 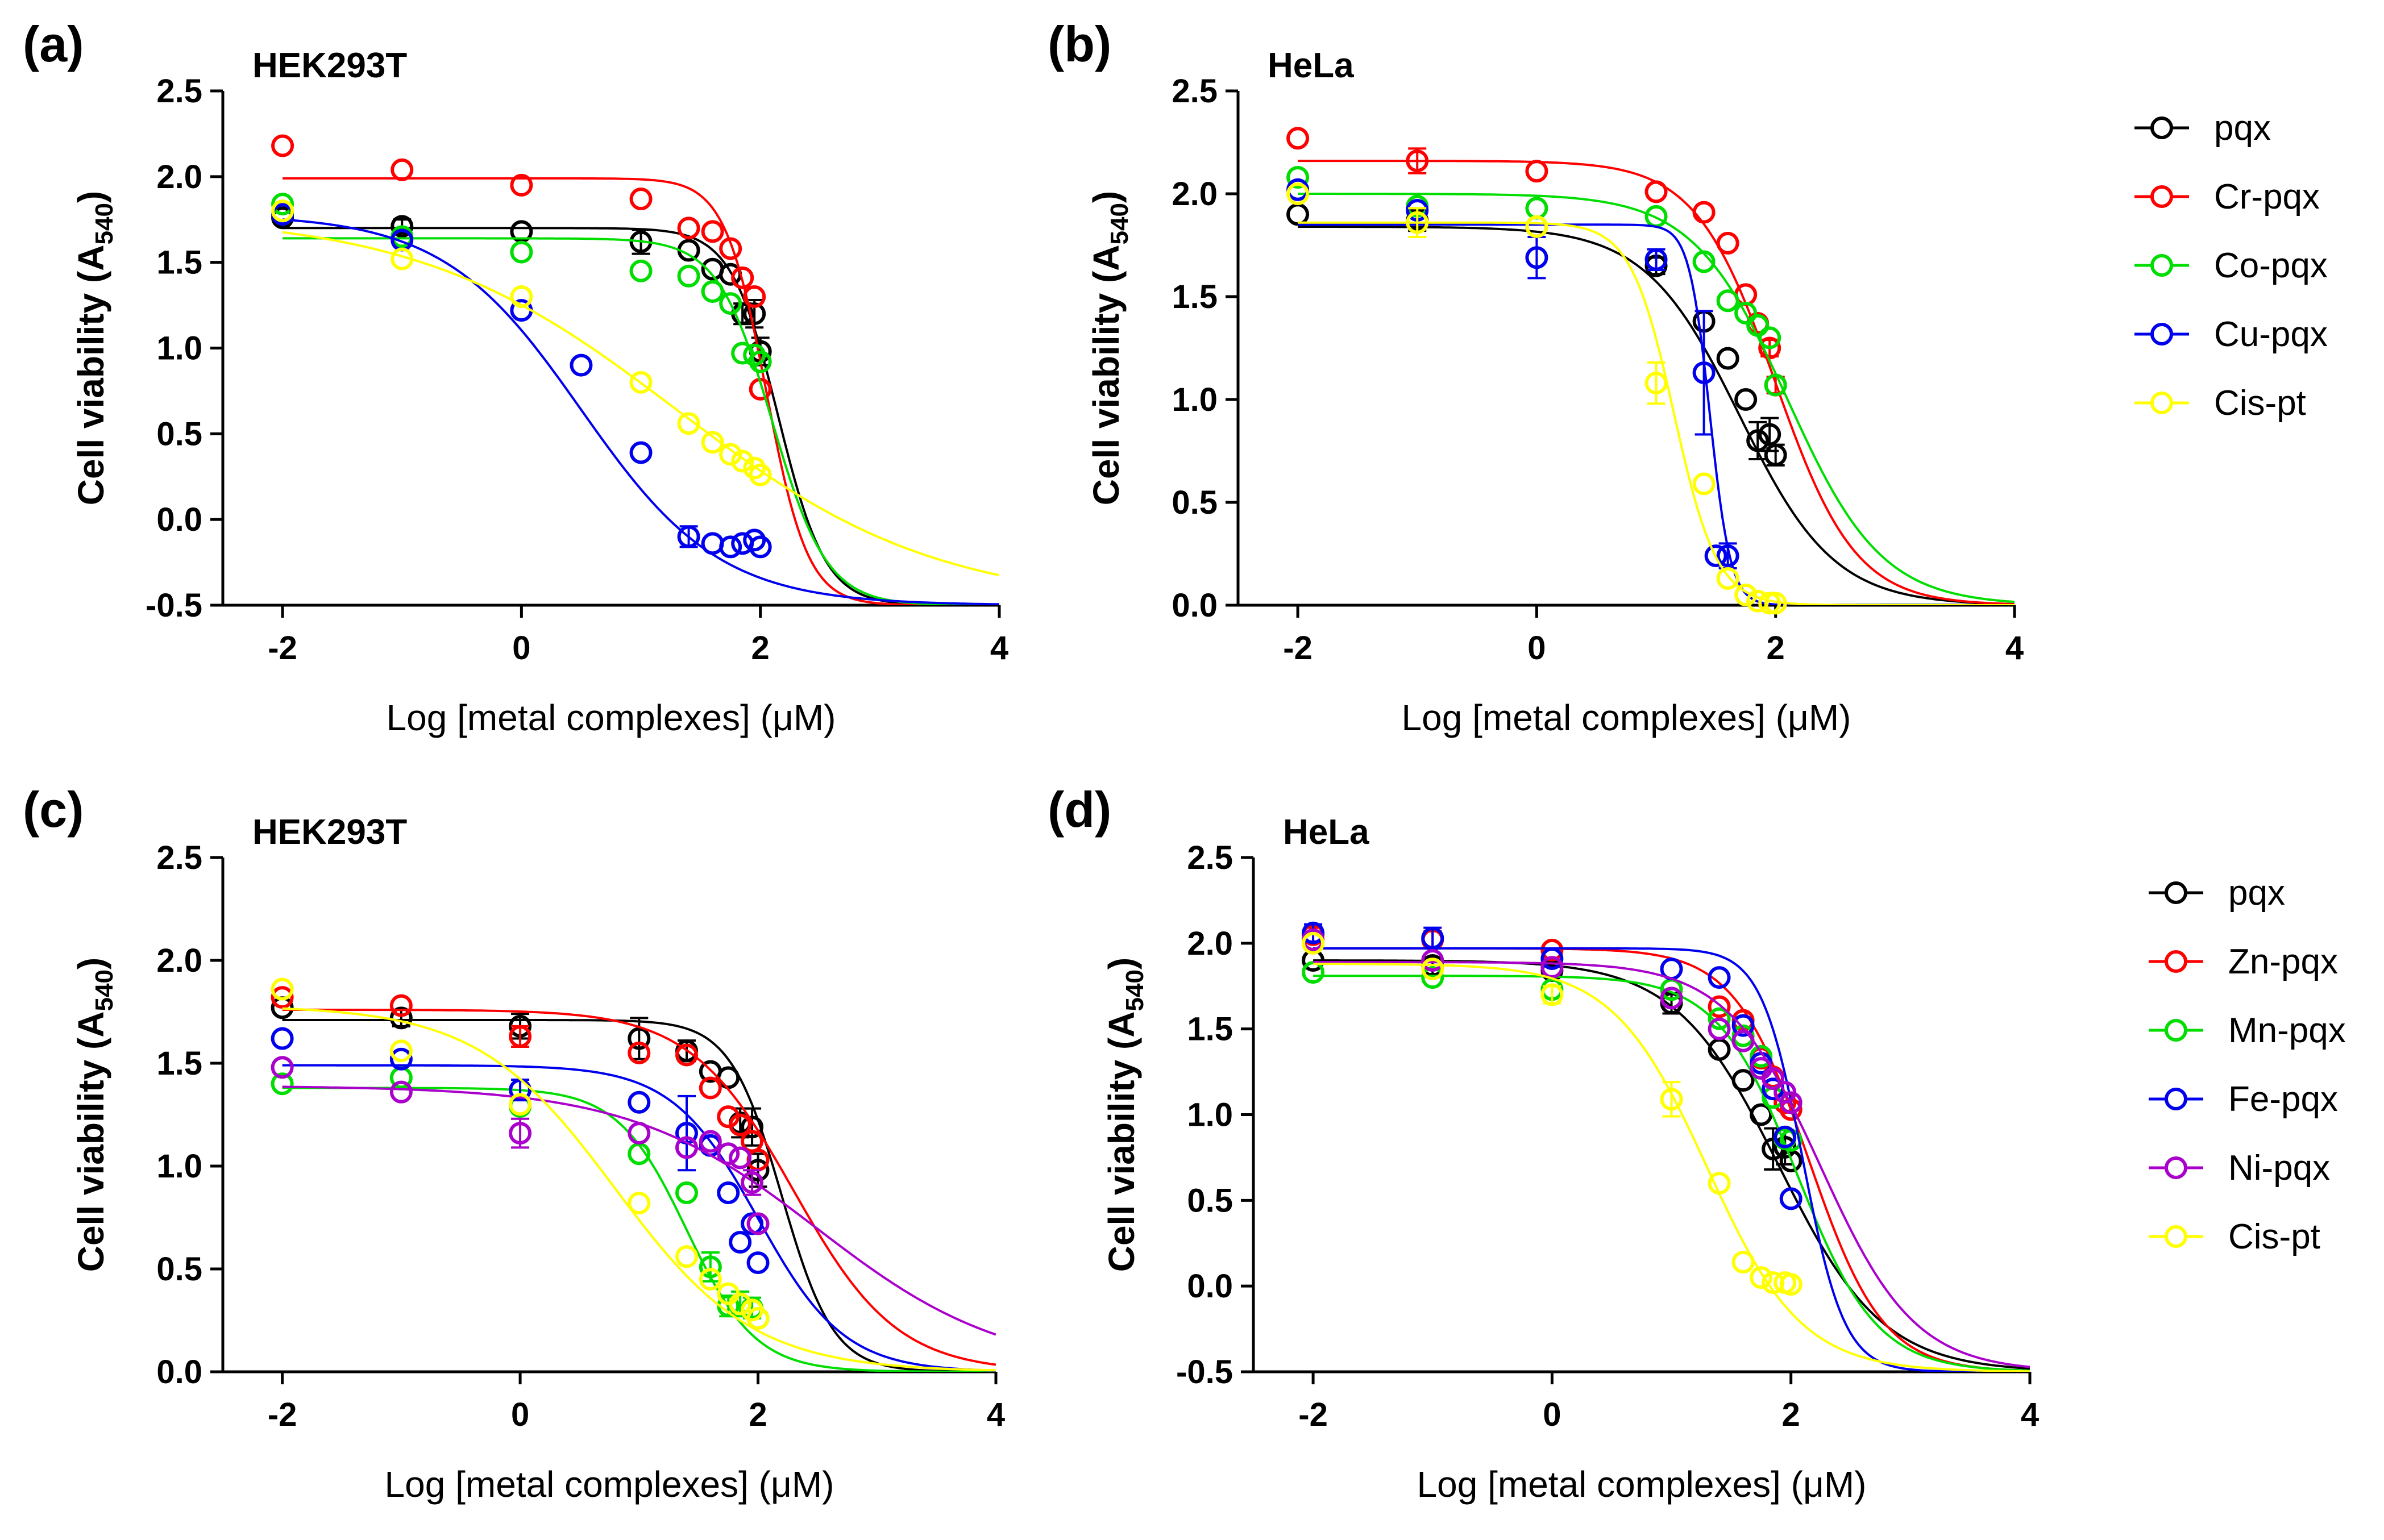 I want to click on legend-label: Cu-pqx, so click(x=2271, y=334).